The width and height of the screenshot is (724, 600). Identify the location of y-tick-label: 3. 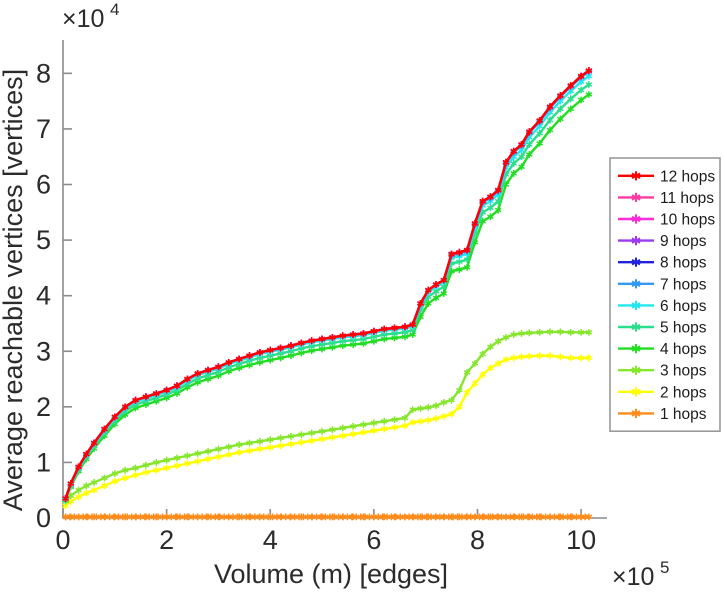
(43, 351).